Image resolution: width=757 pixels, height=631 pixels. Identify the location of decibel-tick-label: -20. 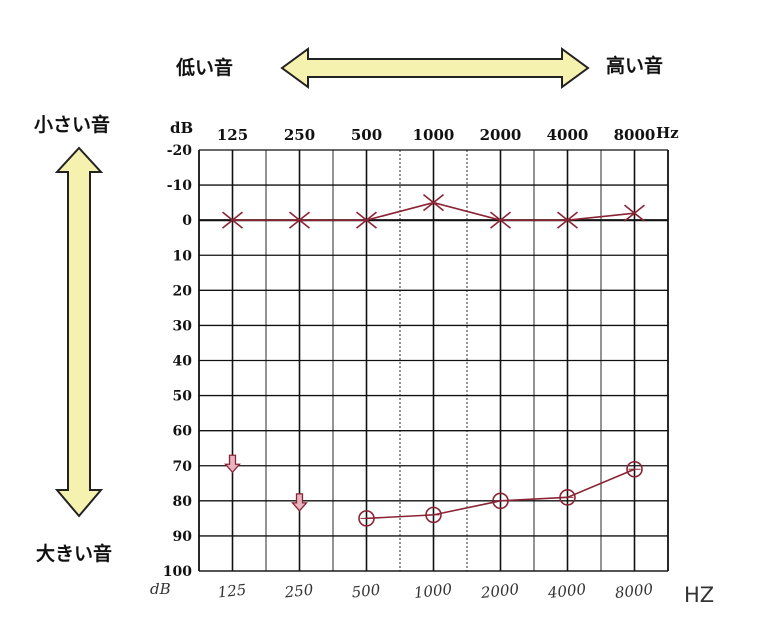
(180, 151).